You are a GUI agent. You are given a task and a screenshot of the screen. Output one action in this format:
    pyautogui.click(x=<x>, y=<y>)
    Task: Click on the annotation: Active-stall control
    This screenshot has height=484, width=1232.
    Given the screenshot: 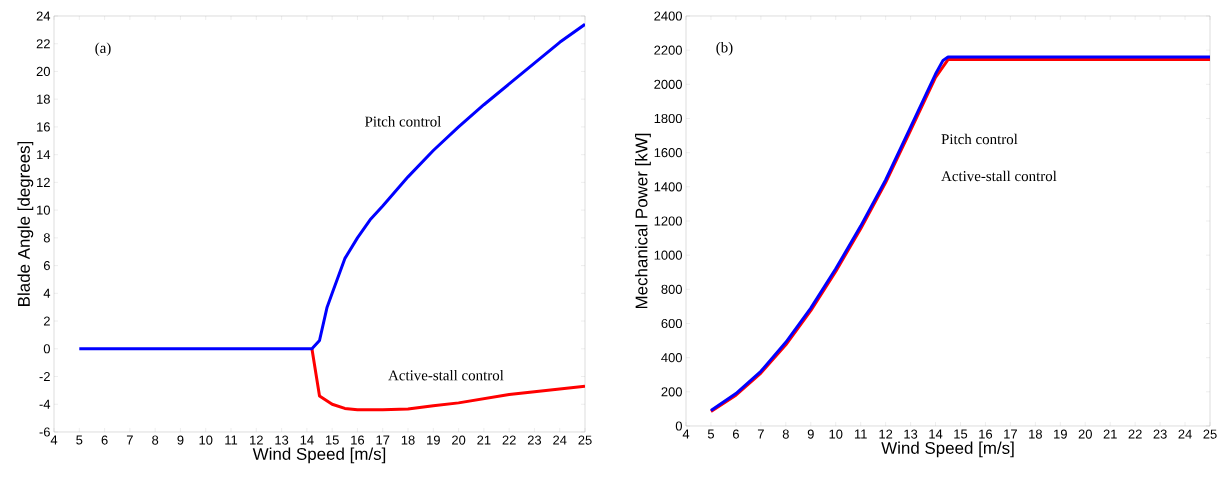 What is the action you would take?
    pyautogui.click(x=999, y=176)
    